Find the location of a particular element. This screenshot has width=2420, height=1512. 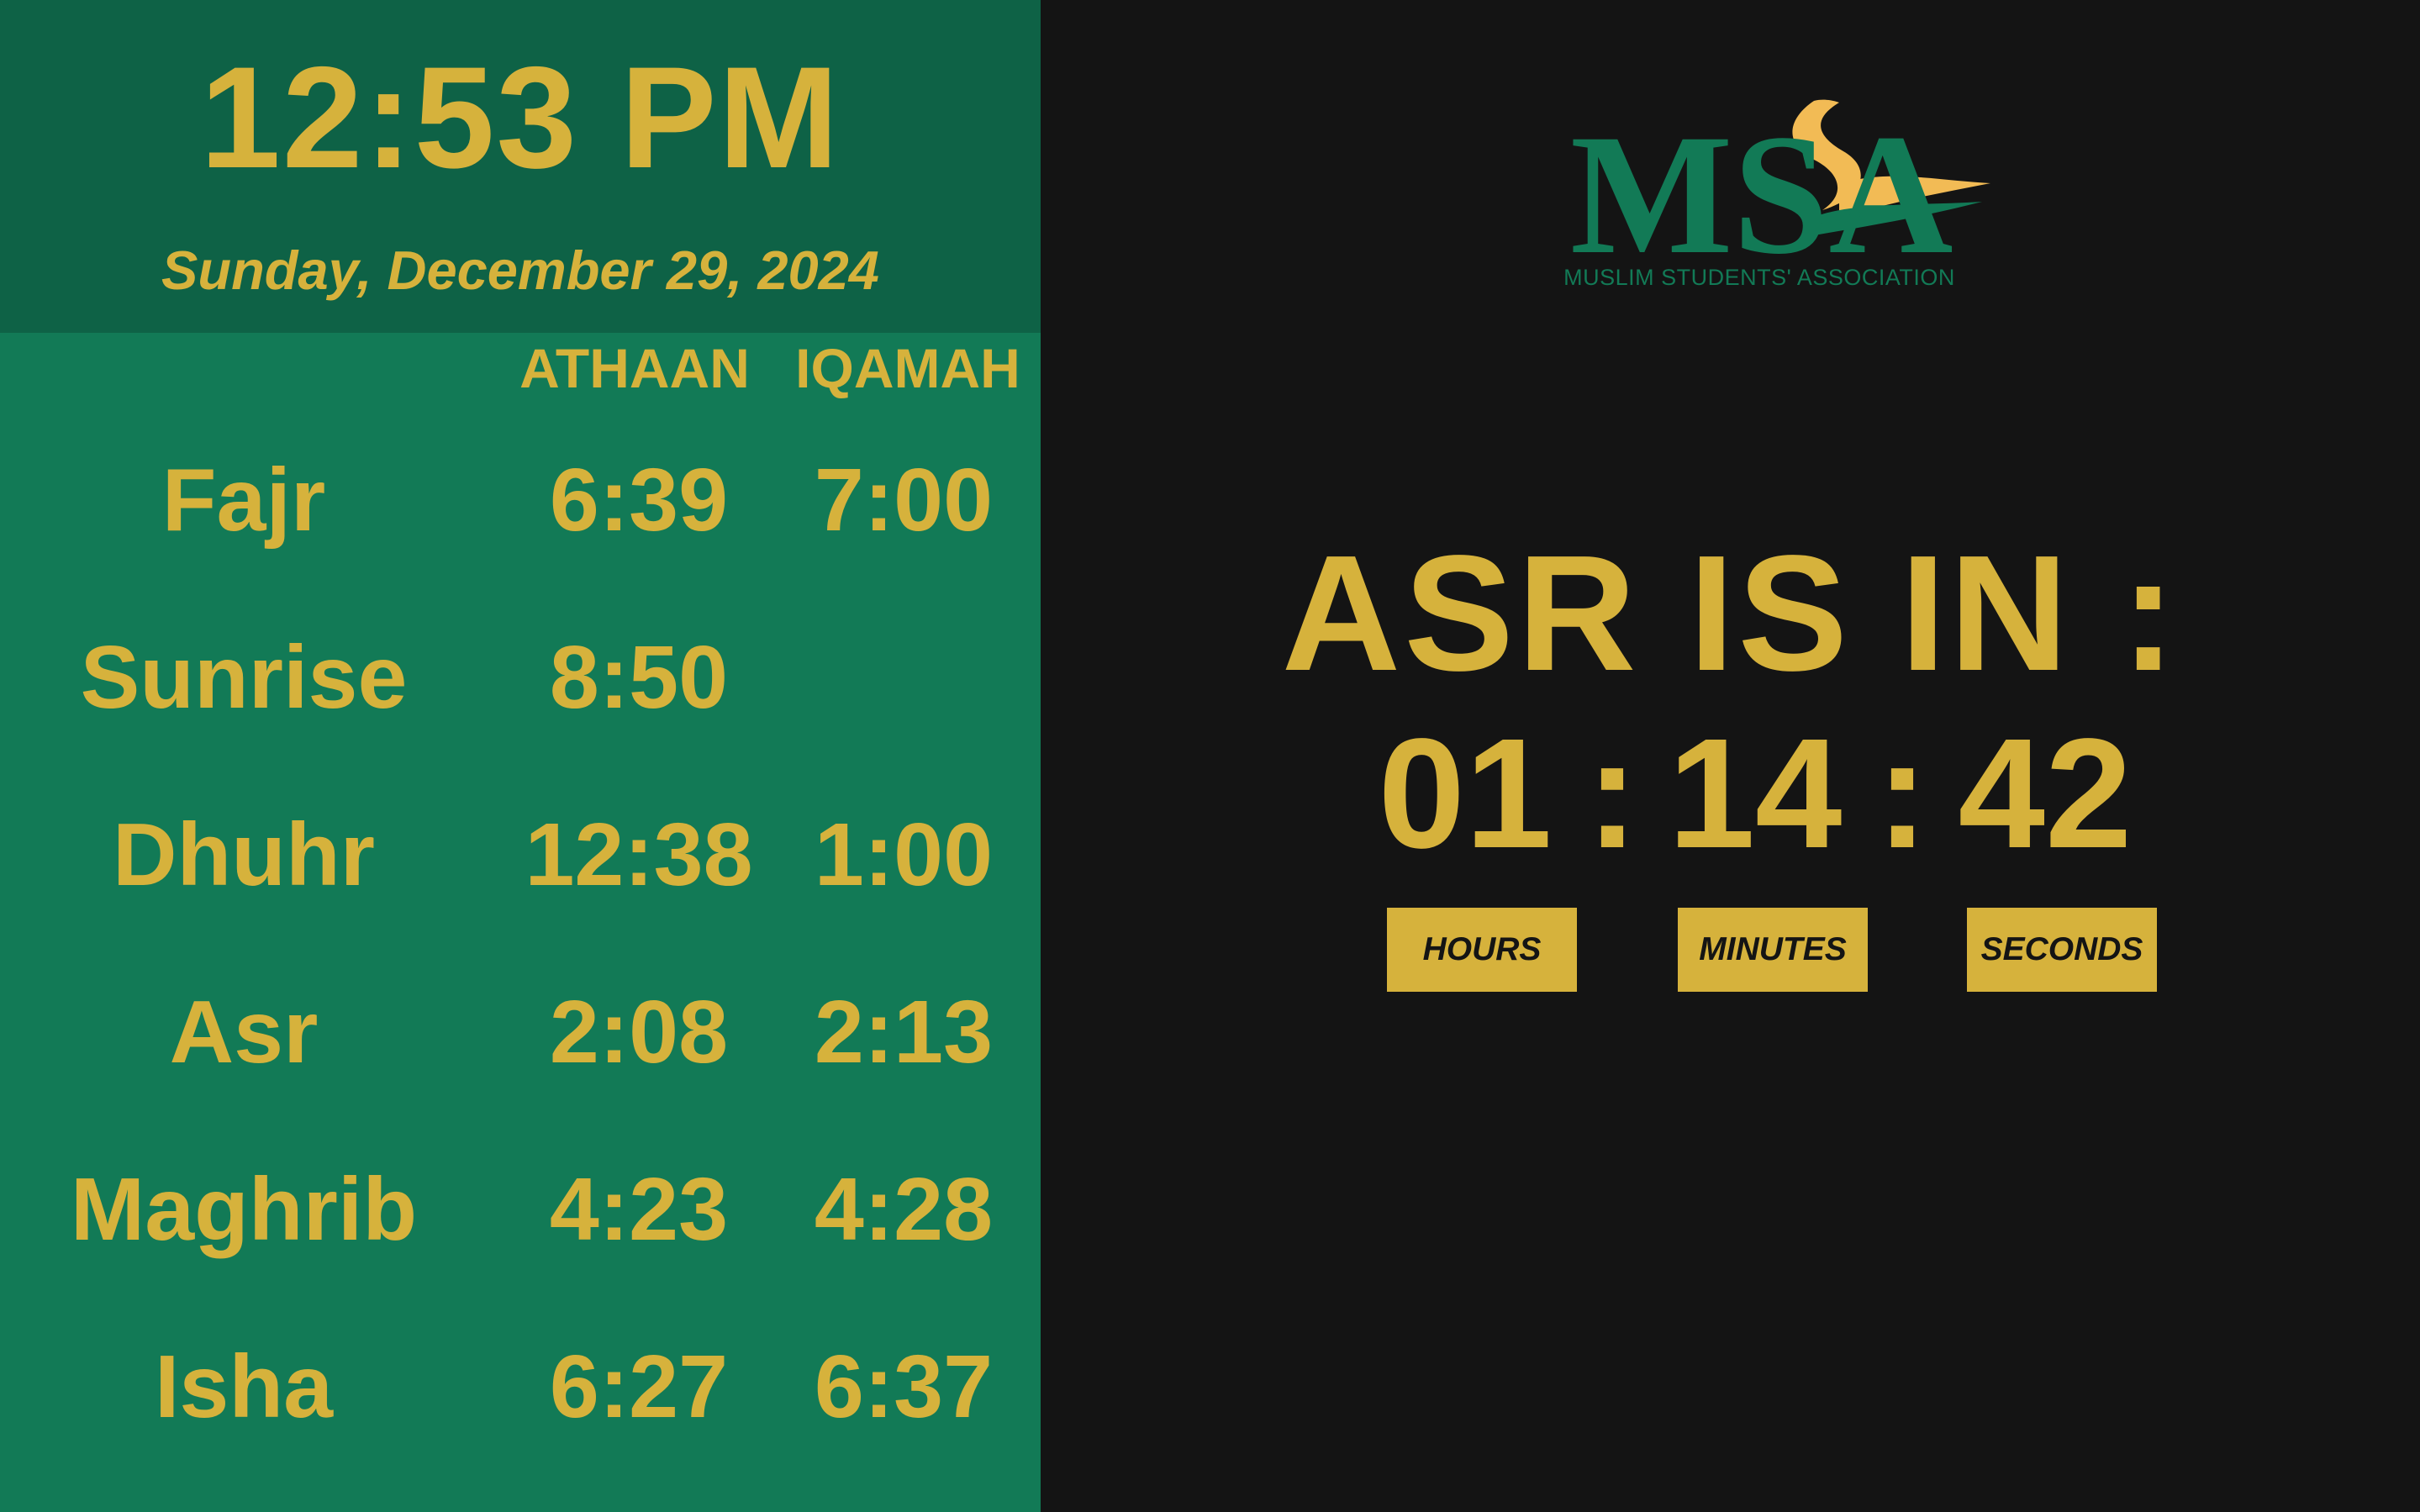

prayer-name: Isha is located at coordinates (244, 1387).